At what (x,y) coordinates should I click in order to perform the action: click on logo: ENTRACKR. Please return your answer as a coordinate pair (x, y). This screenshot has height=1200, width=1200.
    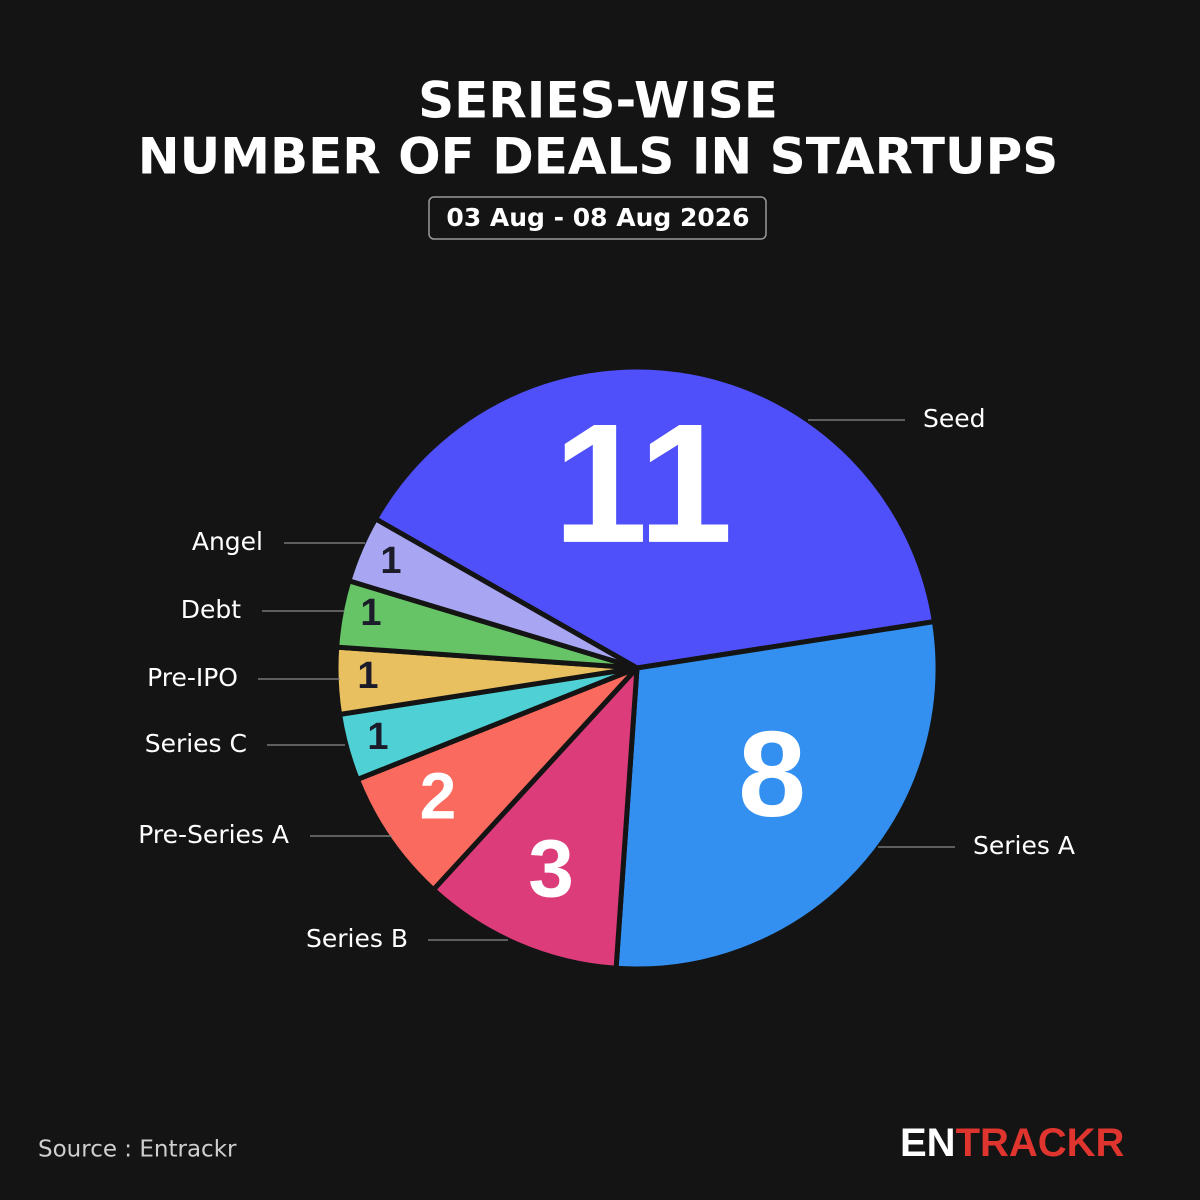
    Looking at the image, I should click on (1012, 1143).